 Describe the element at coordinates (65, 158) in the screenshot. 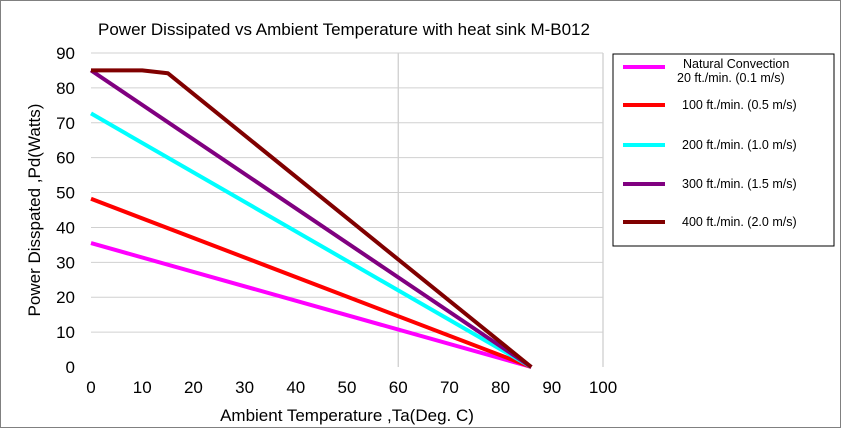

I see `y-tick-label: 60` at that location.